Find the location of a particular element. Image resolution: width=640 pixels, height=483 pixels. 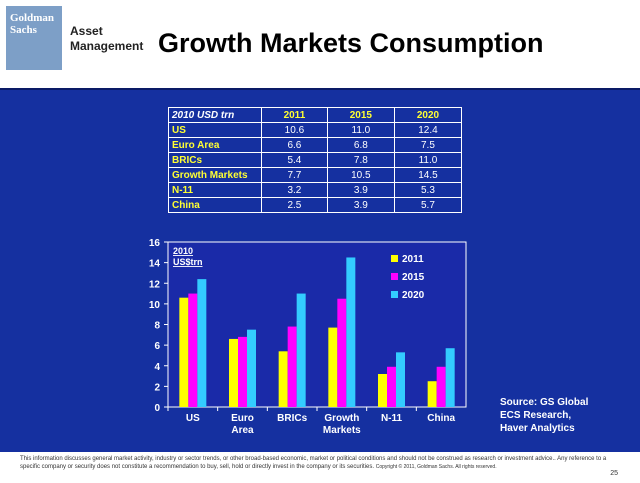

table-row: China 2.5 3.9 5.7 is located at coordinates (315, 205).